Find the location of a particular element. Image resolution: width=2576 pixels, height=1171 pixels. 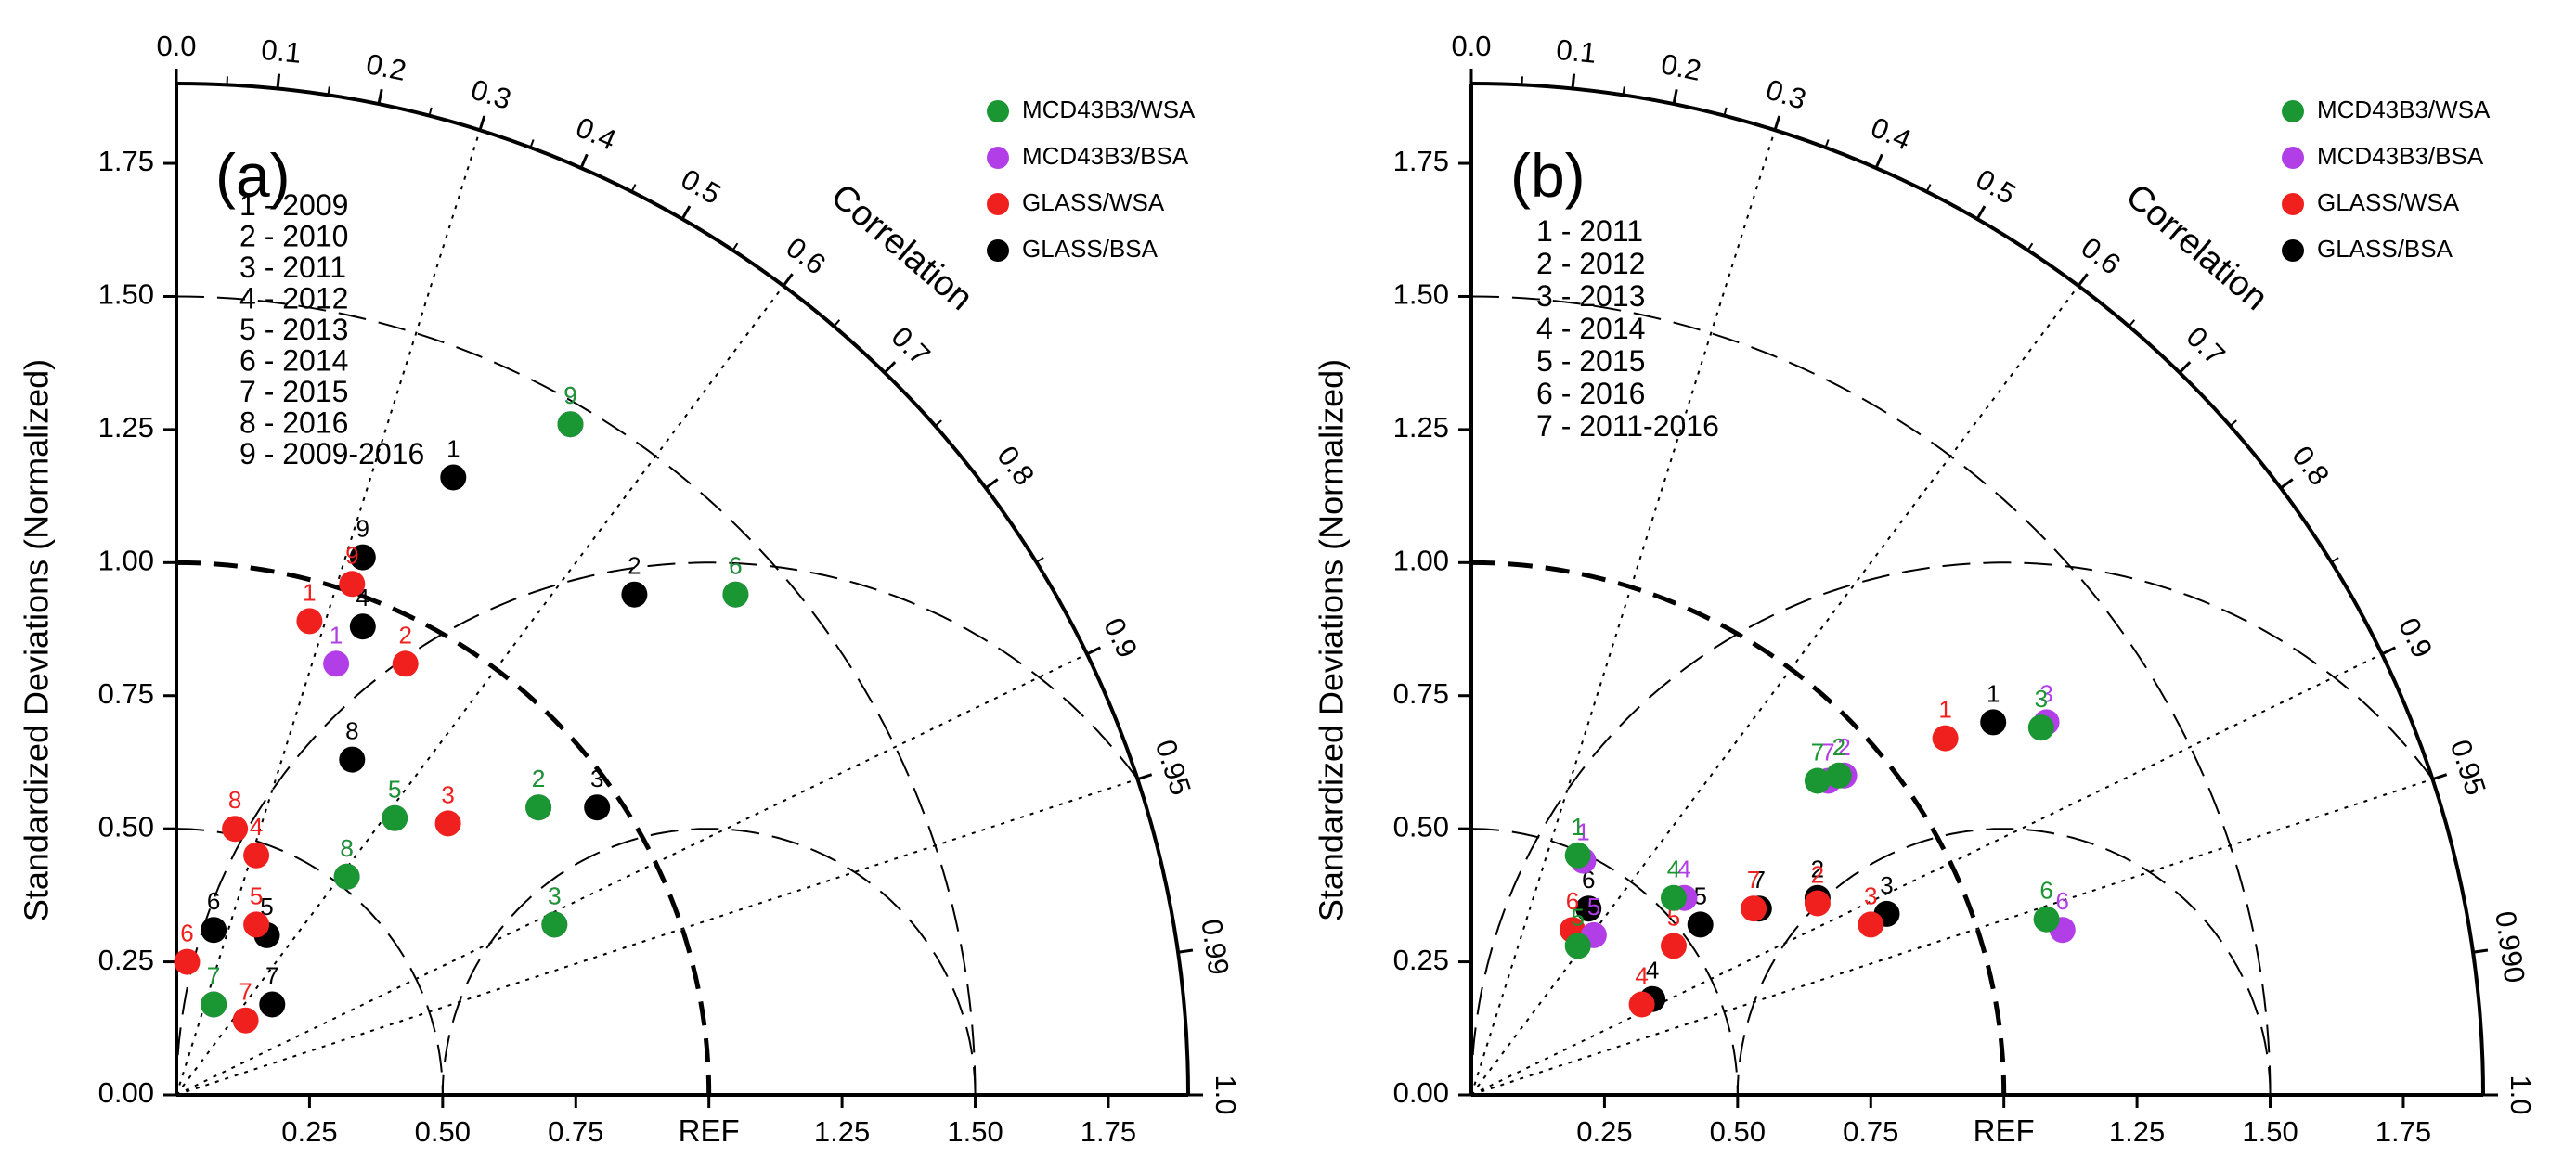

x-tick-label: 0.50 is located at coordinates (443, 1132).